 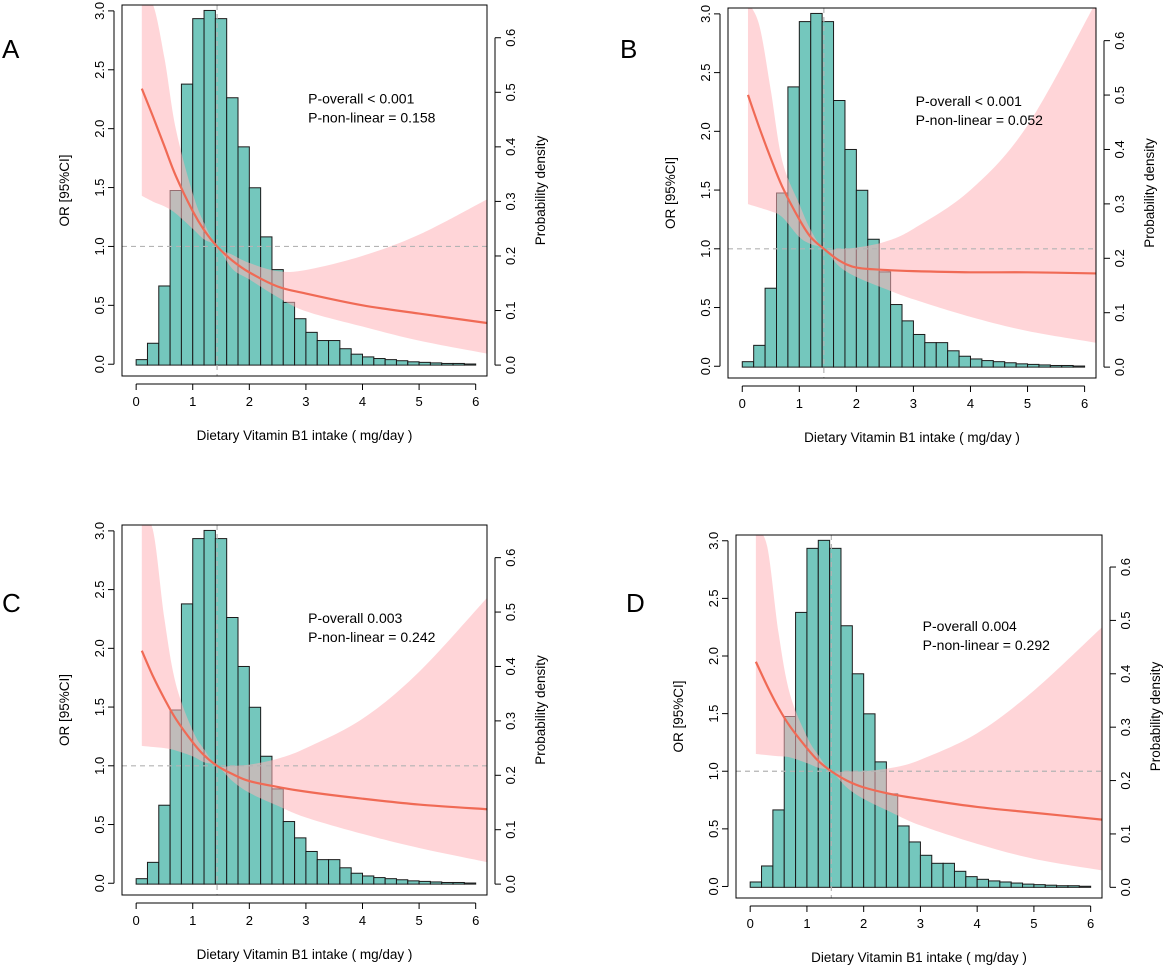 What do you see at coordinates (635, 603) in the screenshot?
I see `panel-letter: D` at bounding box center [635, 603].